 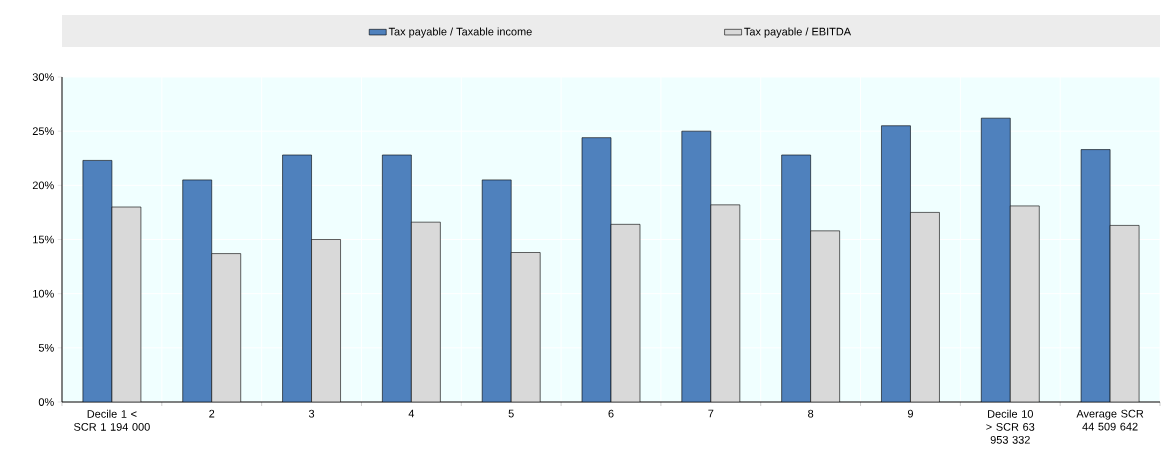 I want to click on x-tick-label: 7, so click(x=711, y=413).